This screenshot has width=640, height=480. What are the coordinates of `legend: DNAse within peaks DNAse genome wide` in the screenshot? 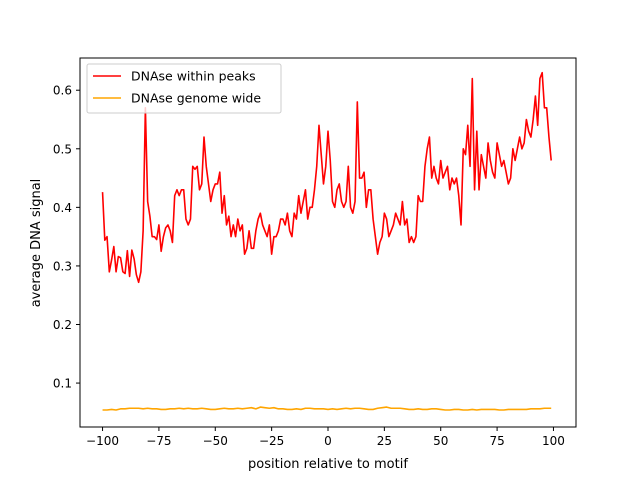 It's located at (184, 88).